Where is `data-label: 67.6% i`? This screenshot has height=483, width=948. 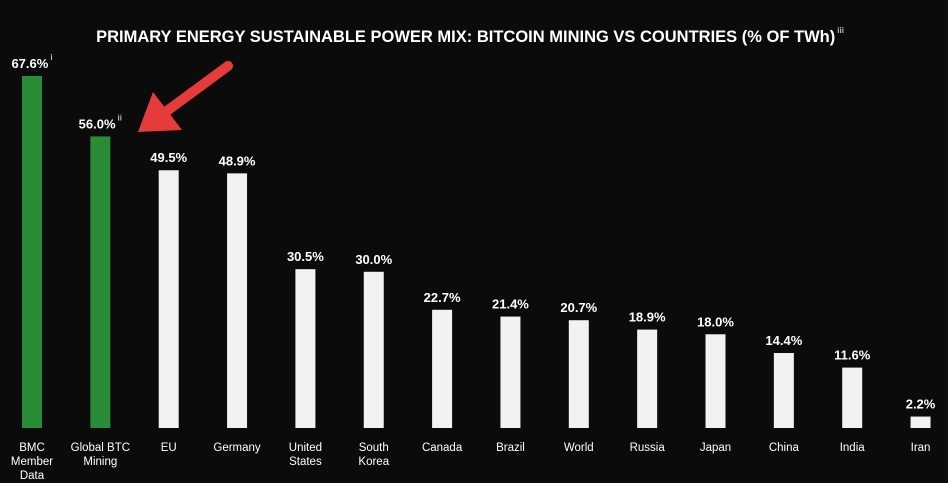
data-label: 67.6% i is located at coordinates (31, 62).